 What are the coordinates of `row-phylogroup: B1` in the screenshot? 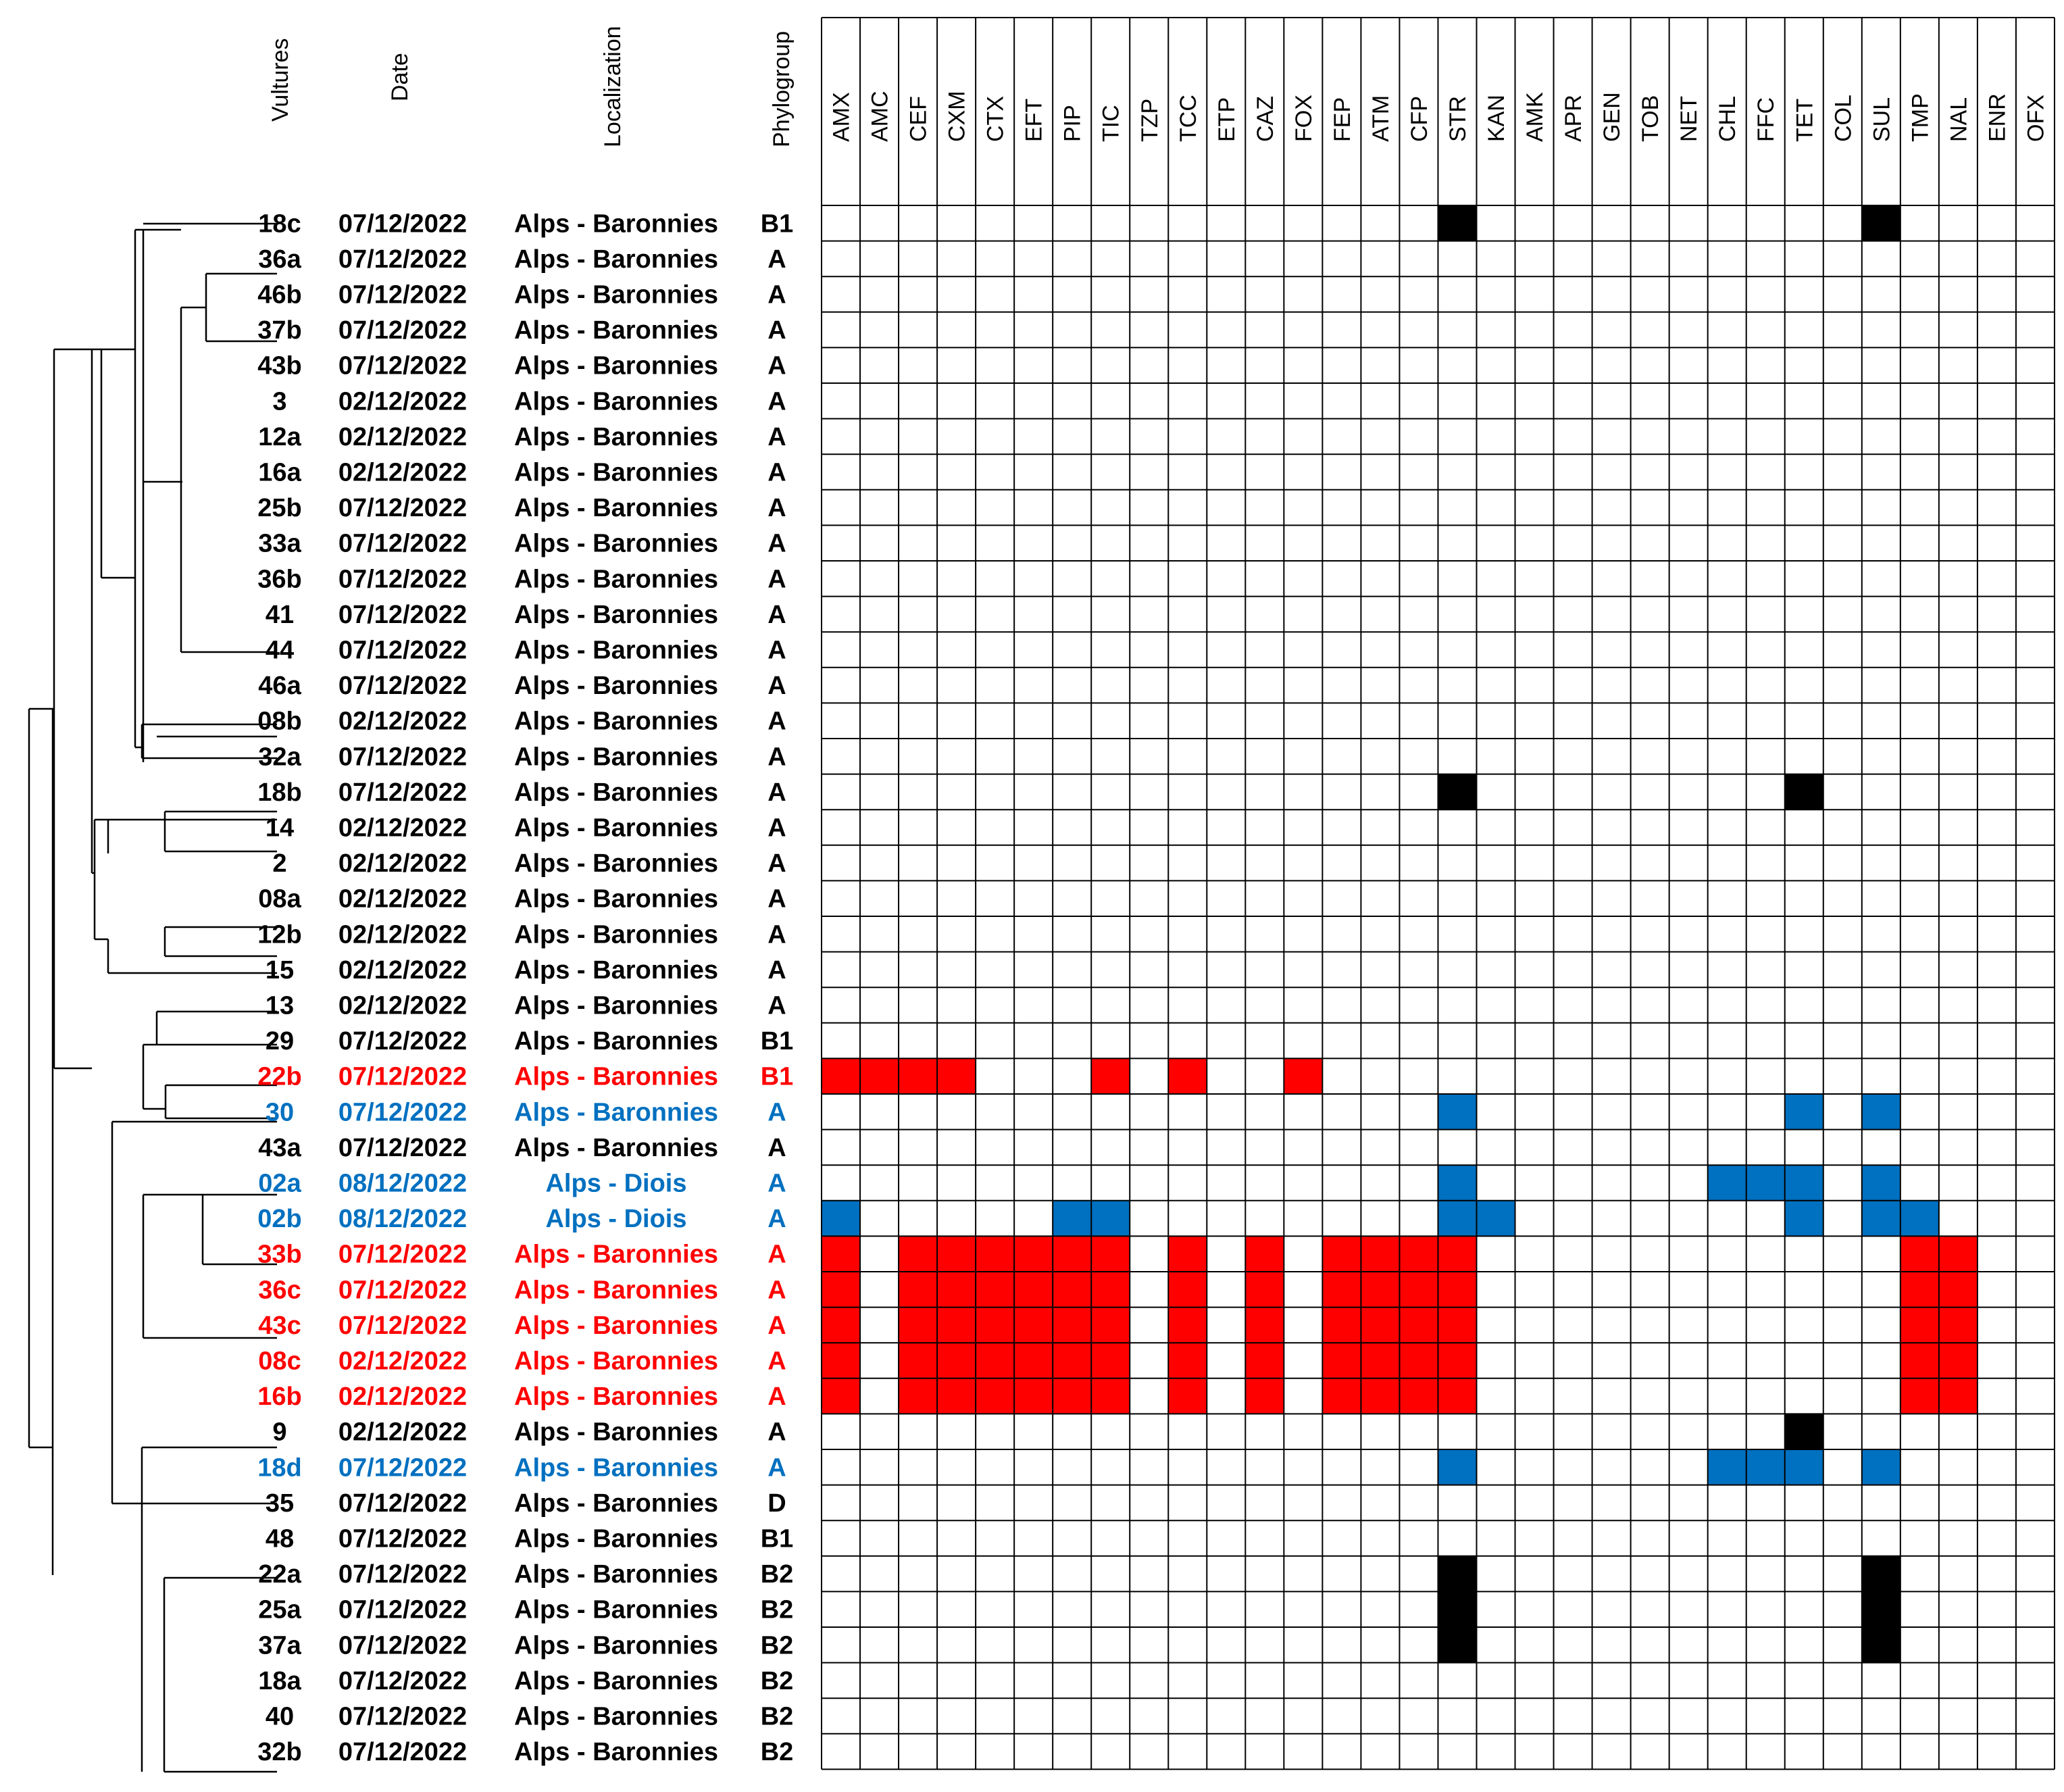 It's located at (777, 1077).